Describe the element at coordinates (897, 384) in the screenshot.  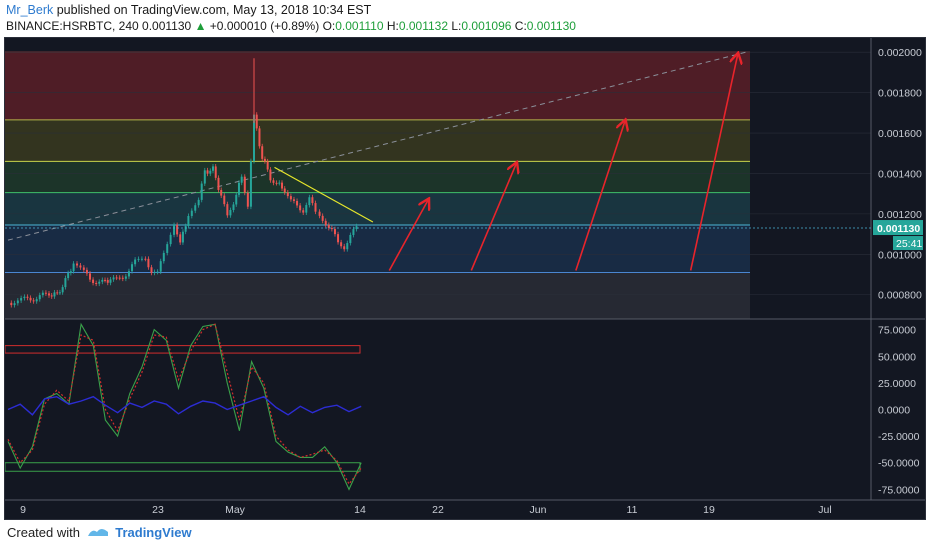
I see `osc-tick-label: 25.0000` at that location.